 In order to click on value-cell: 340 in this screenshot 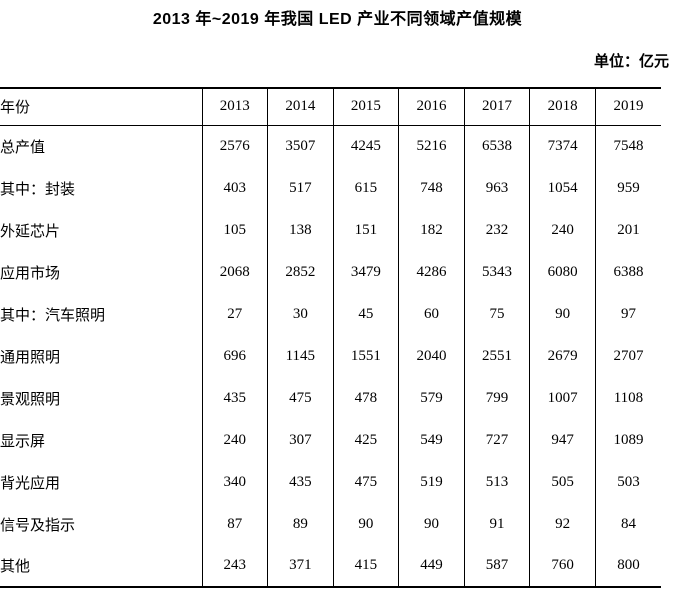, I will do `click(234, 482)`.